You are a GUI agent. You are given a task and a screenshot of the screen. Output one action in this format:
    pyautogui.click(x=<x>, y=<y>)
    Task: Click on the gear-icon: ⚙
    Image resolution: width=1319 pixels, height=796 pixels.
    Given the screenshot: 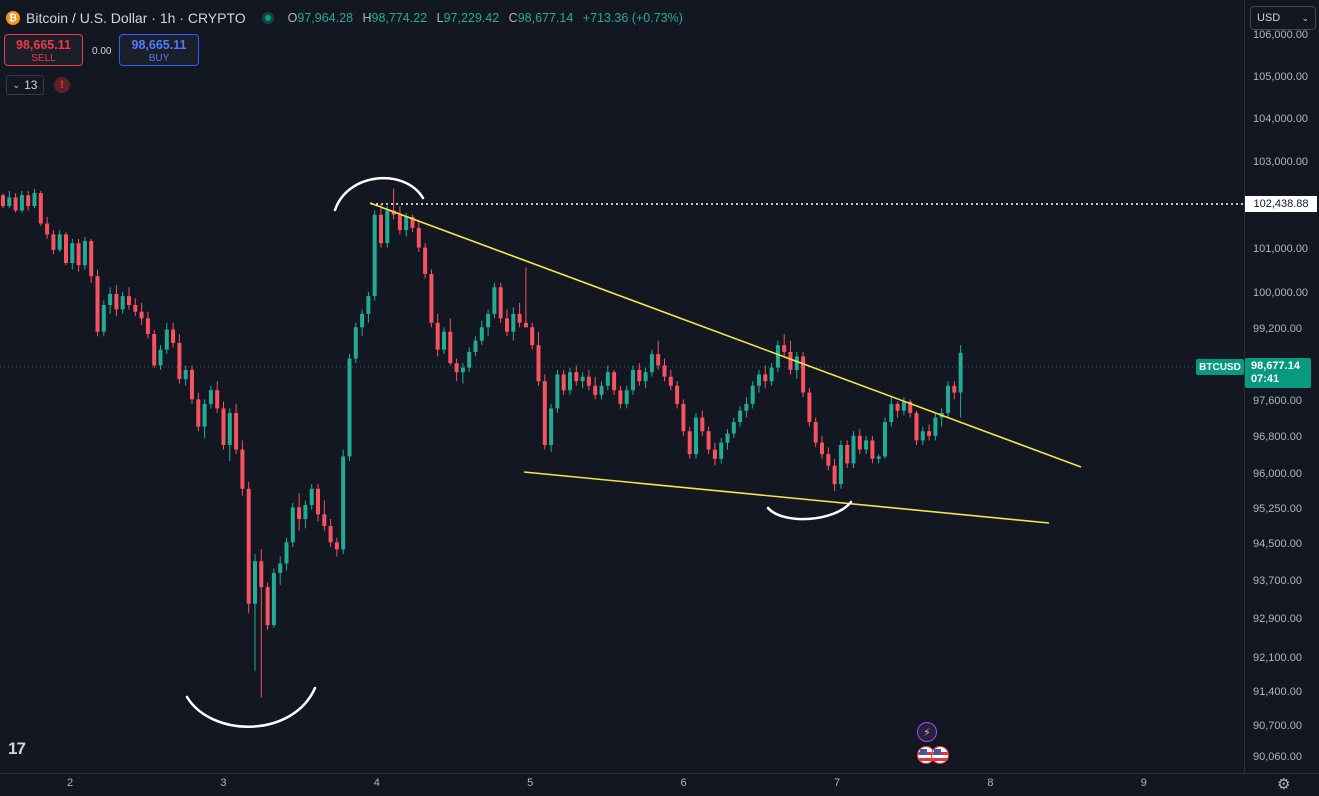 What is the action you would take?
    pyautogui.click(x=1284, y=784)
    